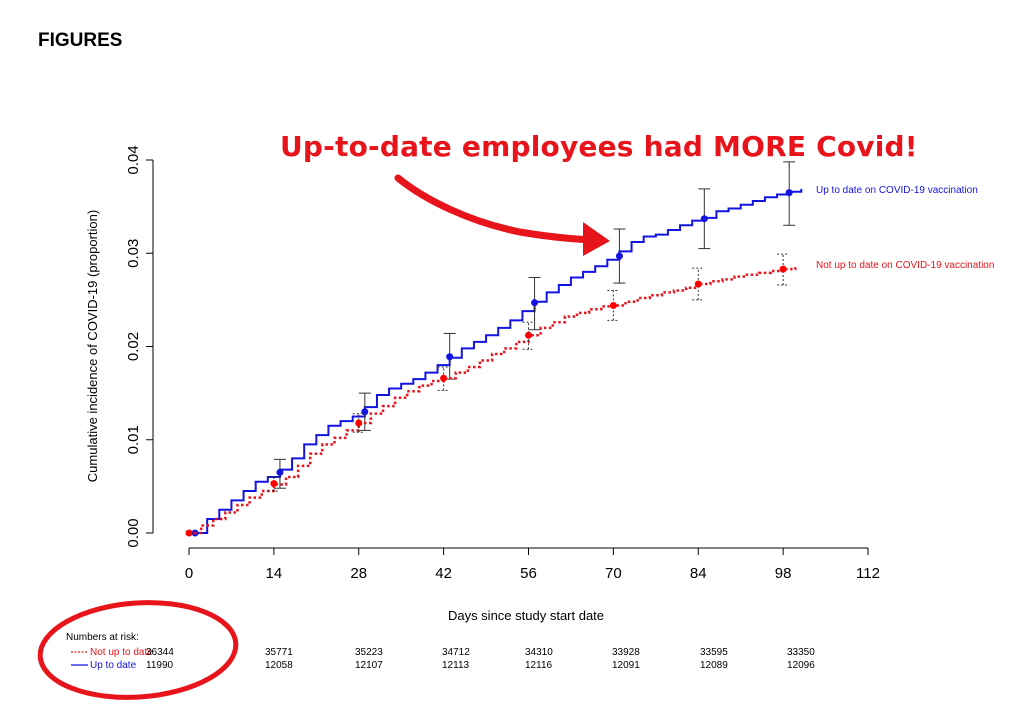  I want to click on legend-label-up-to-date: Up to date on COVID-19 vaccination, so click(897, 190).